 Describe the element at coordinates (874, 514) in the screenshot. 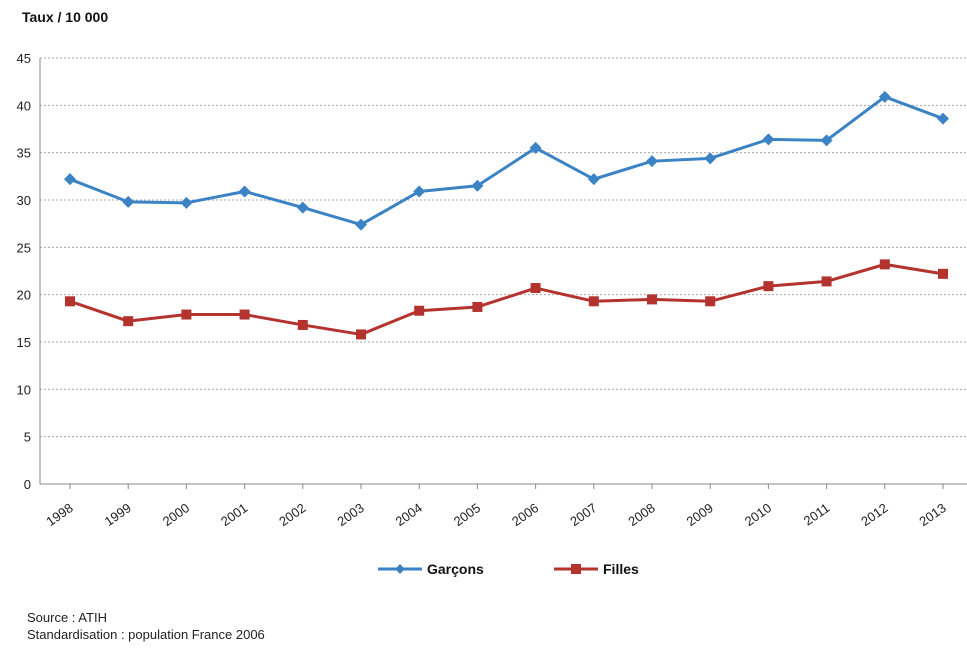

I see `x-tick-label: 2012` at that location.